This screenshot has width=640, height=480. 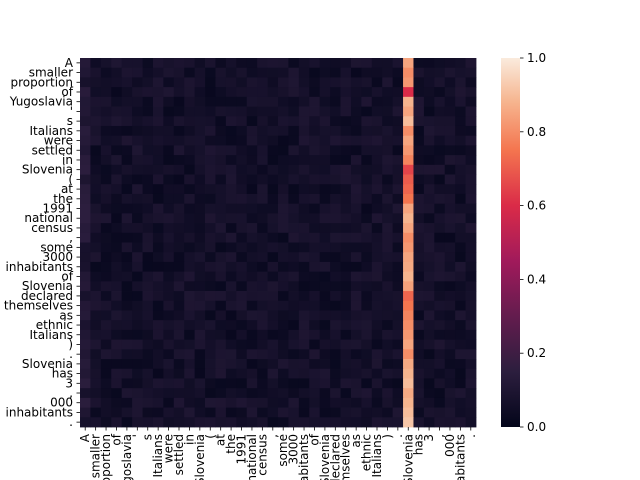 What do you see at coordinates (398, 436) in the screenshot?
I see `column-tick-label: .` at bounding box center [398, 436].